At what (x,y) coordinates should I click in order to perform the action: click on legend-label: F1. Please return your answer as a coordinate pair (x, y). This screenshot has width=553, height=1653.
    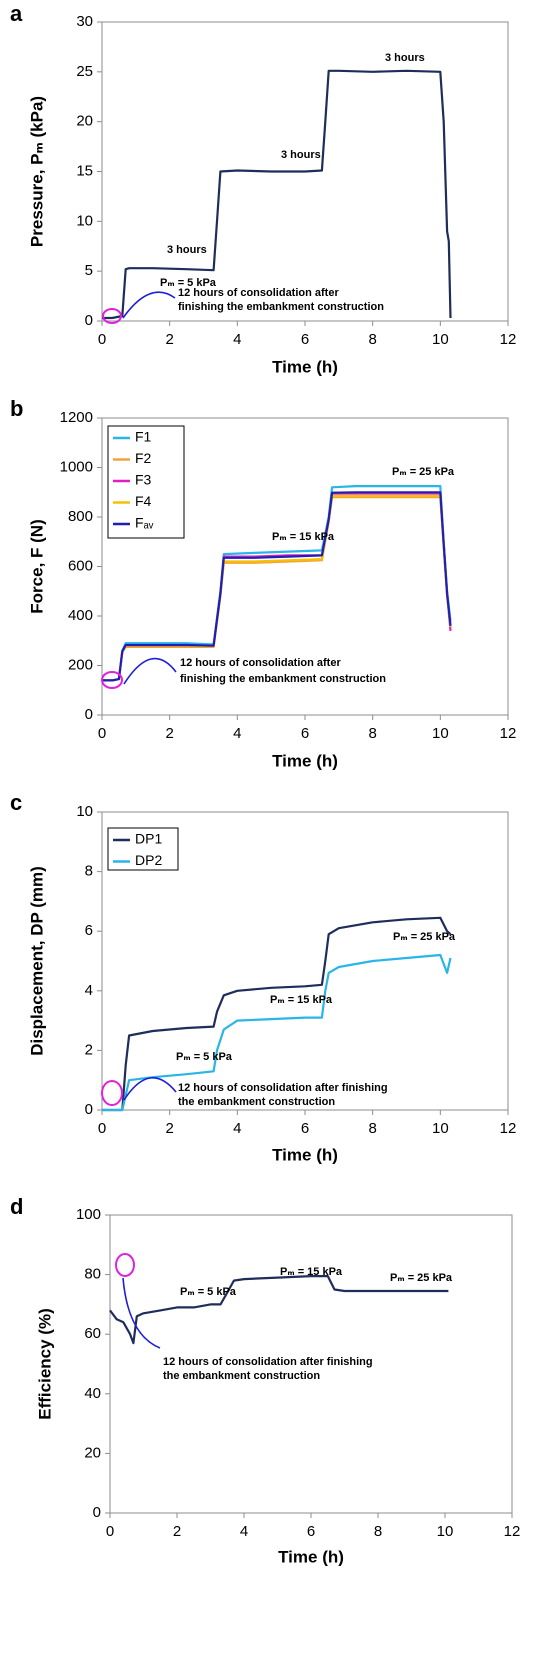
    Looking at the image, I should click on (143, 437).